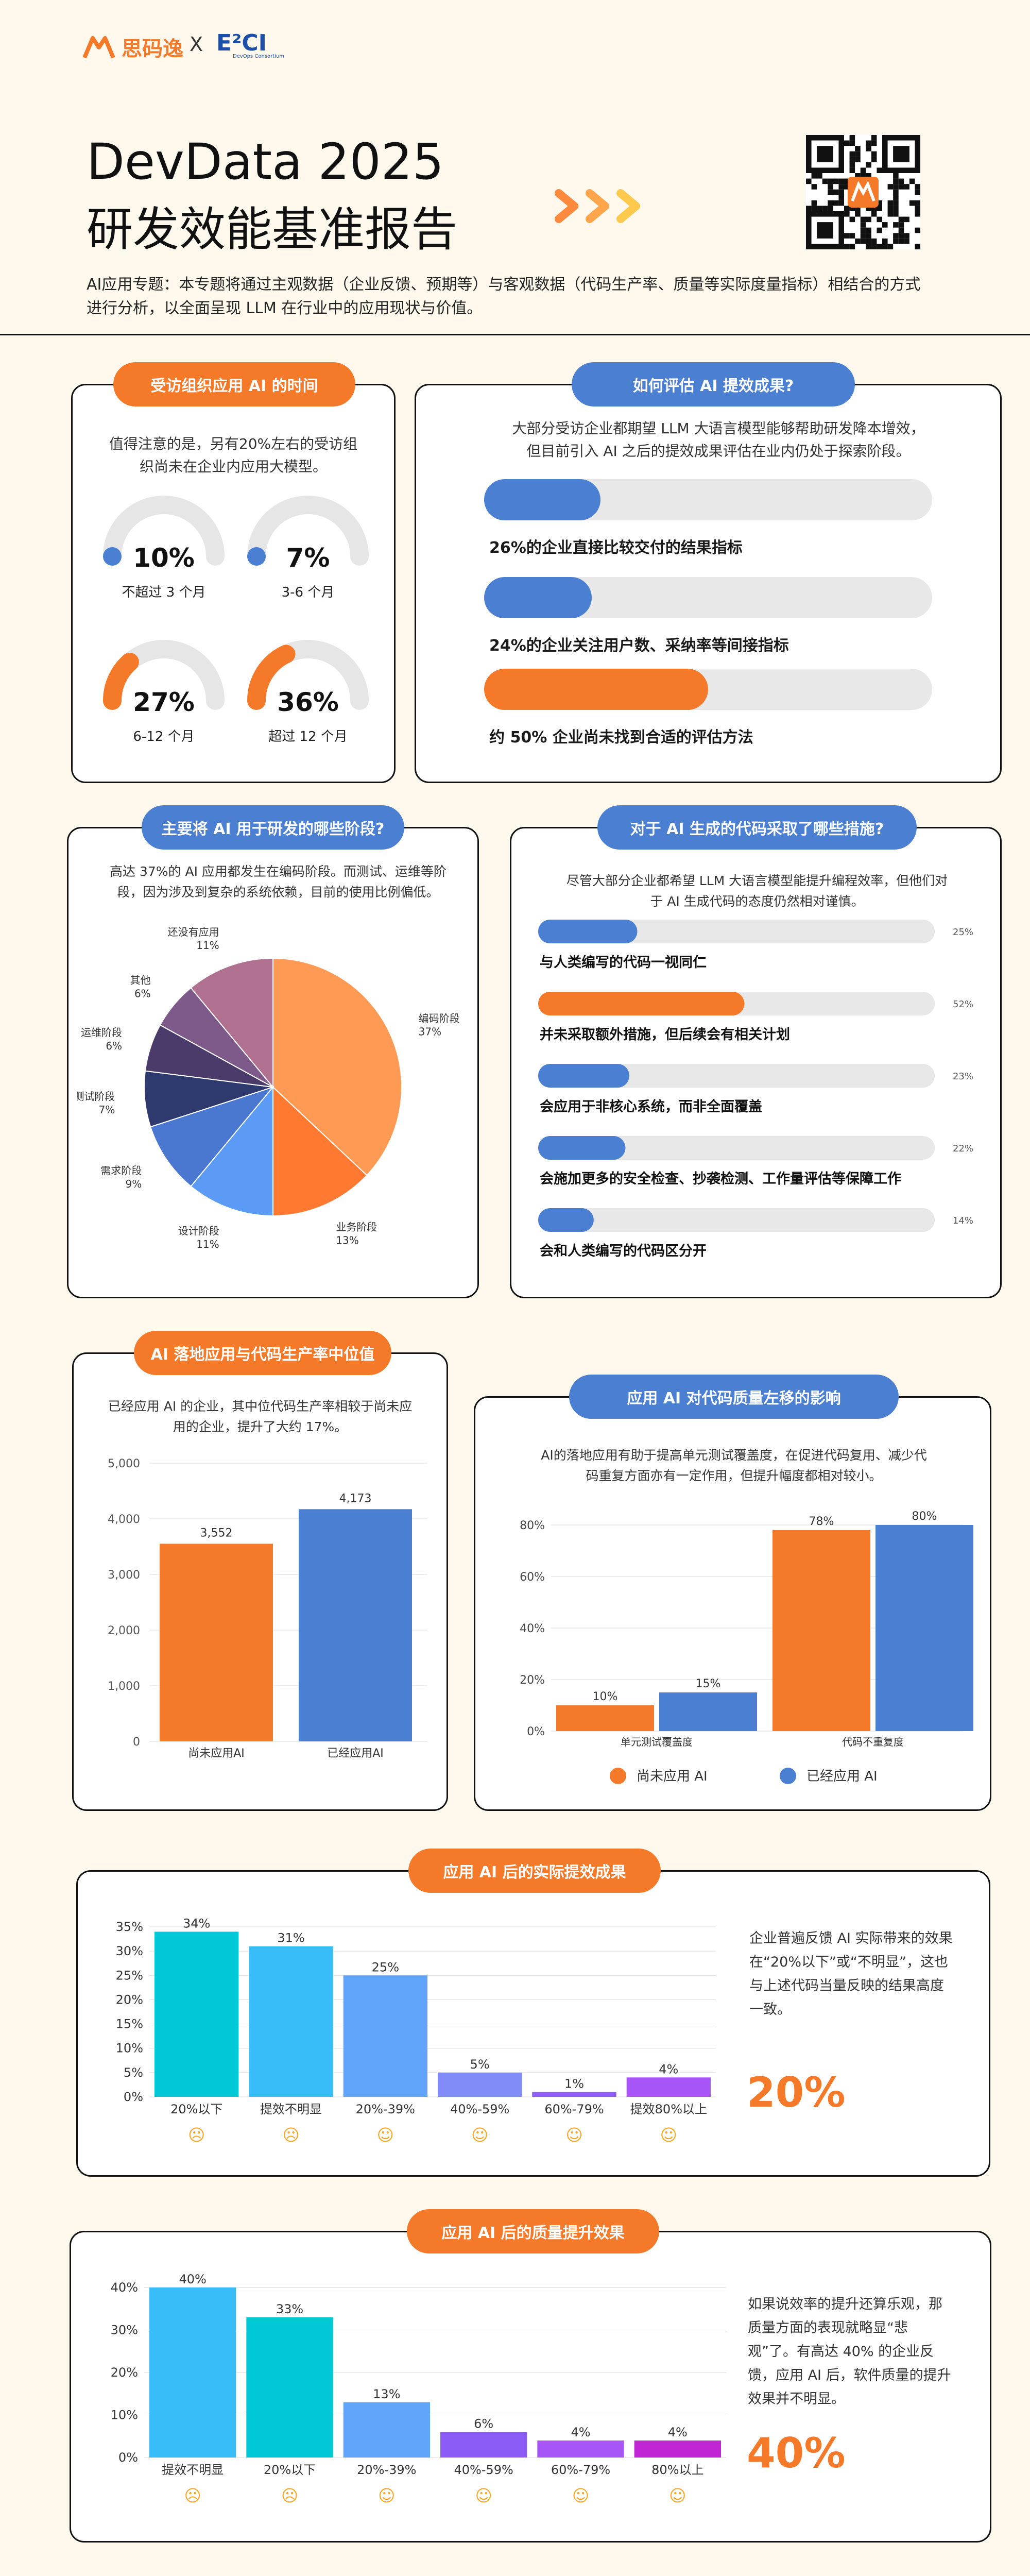 This screenshot has width=1030, height=2576. Describe the element at coordinates (124, 2330) in the screenshot. I see `y-tick-label: 30%` at that location.